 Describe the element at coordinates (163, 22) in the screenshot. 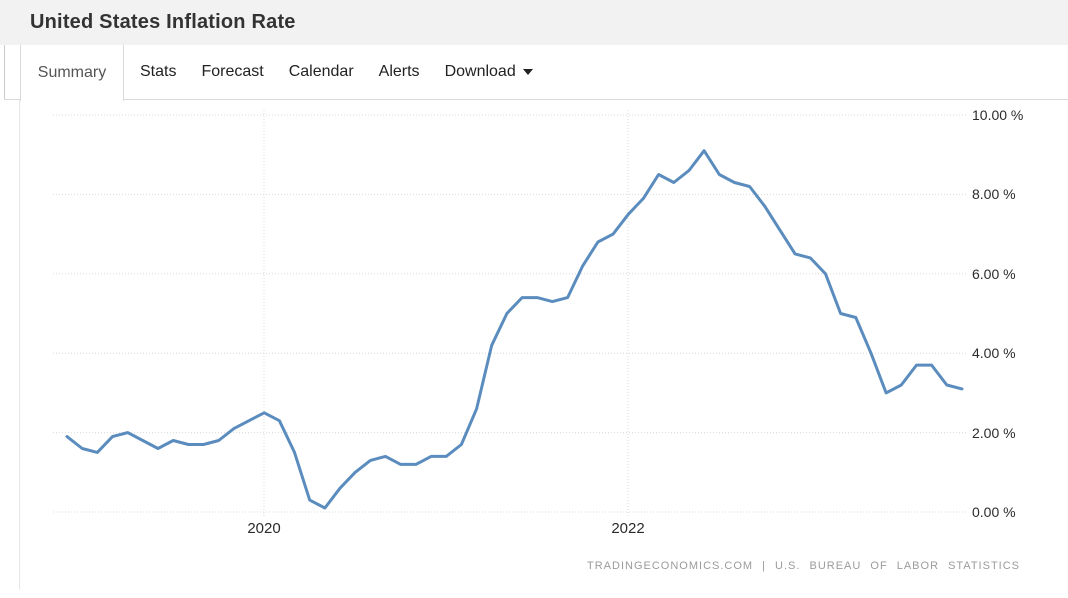

I see `page-title: United States Inflation Rate` at that location.